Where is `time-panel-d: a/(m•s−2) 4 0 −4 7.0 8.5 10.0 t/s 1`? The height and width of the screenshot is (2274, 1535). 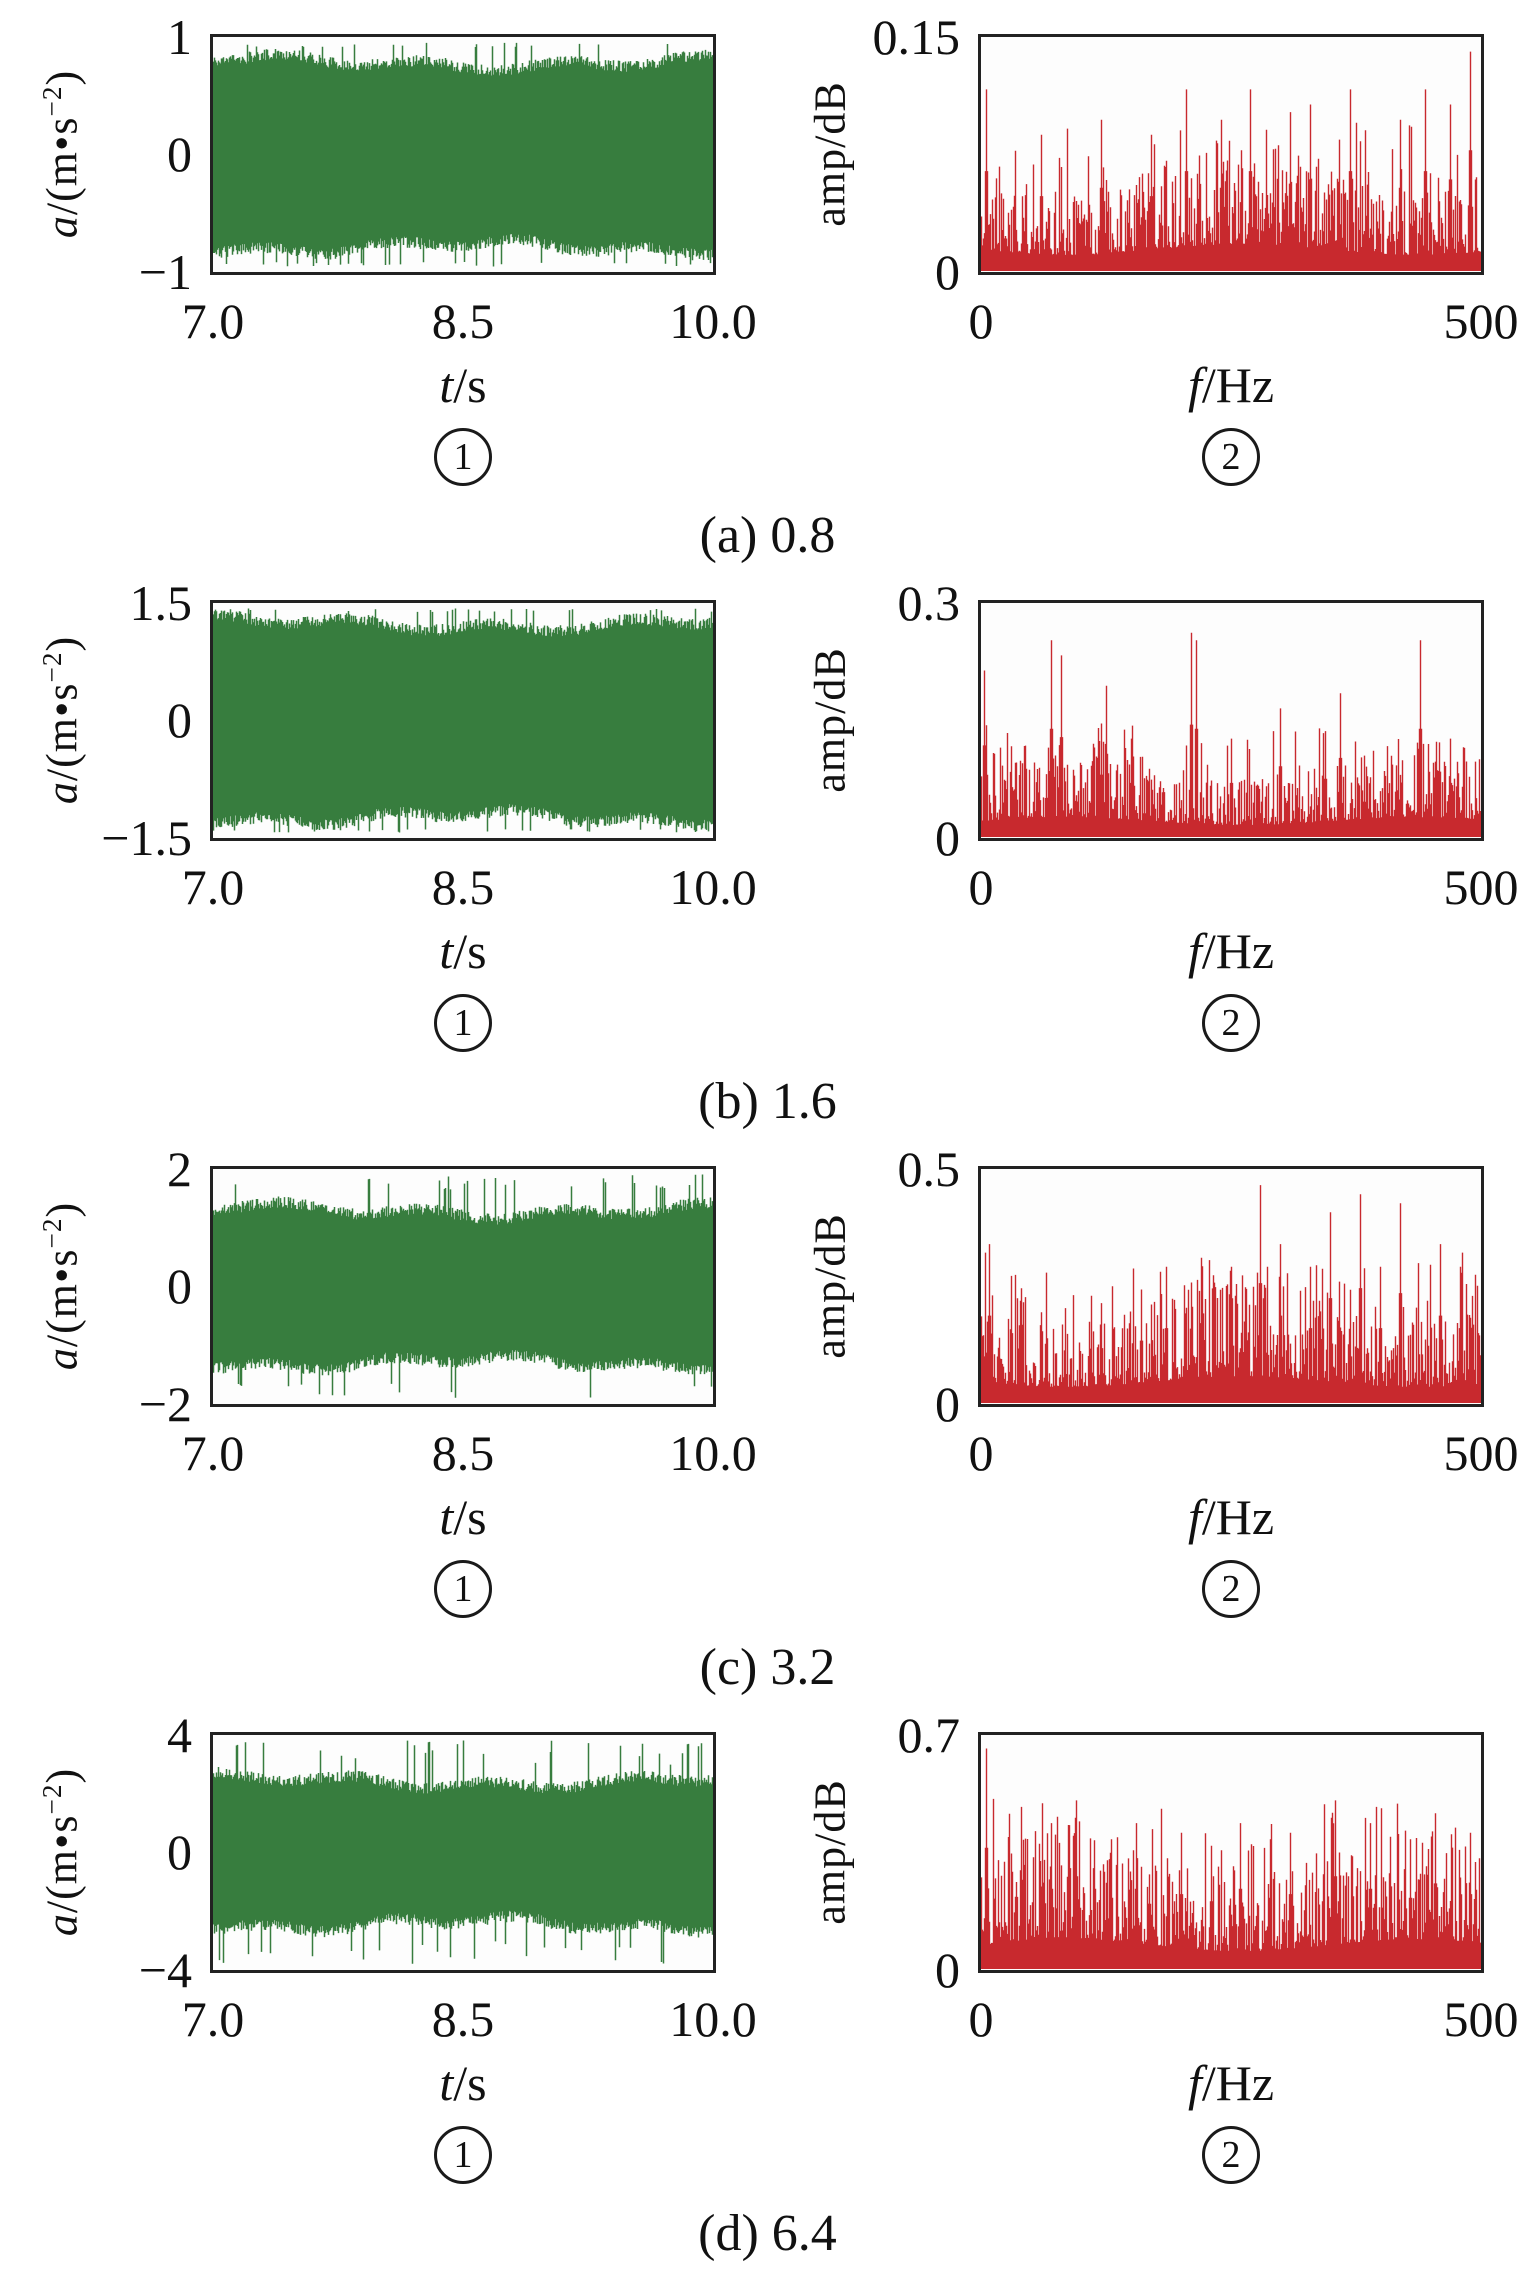 time-panel-d: a/(m•s−2) 4 0 −4 7.0 8.5 10.0 t/s 1 is located at coordinates (383, 1954).